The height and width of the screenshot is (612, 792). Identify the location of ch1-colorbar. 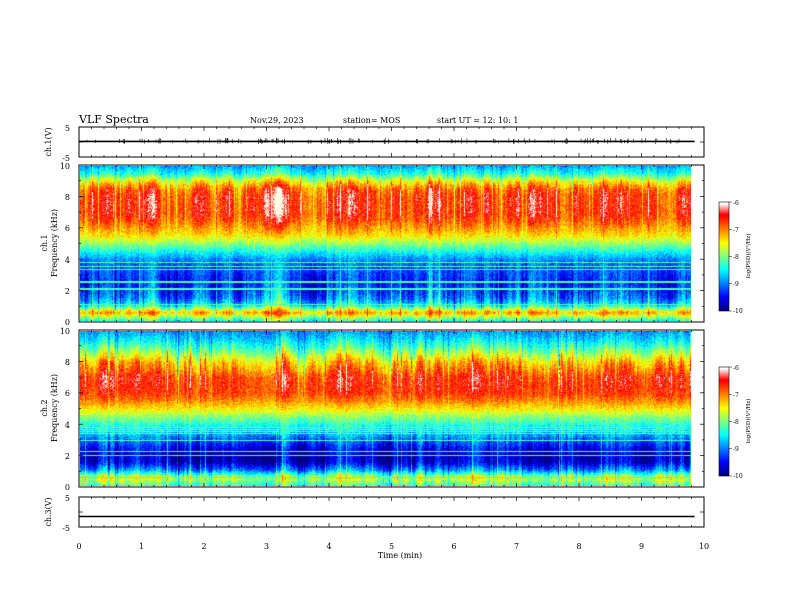
(724, 256).